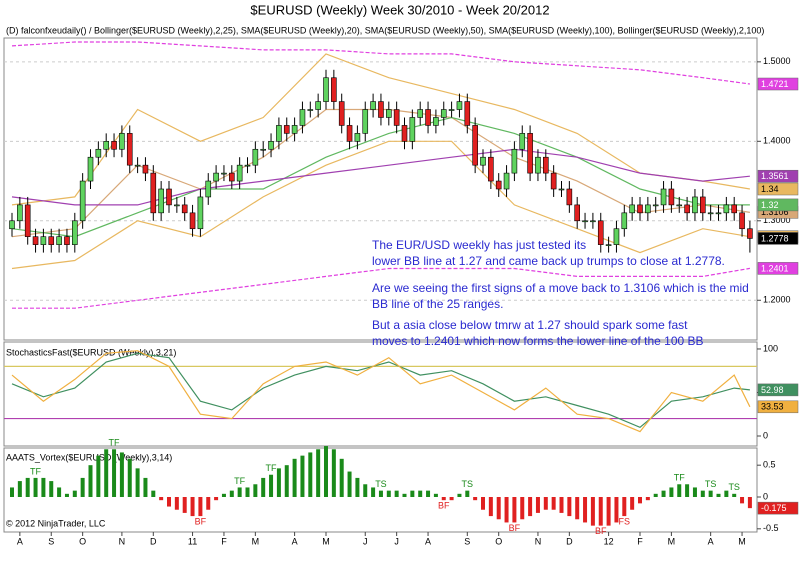 The image size is (800, 572). What do you see at coordinates (381, 484) in the screenshot?
I see `signal-label: TS` at bounding box center [381, 484].